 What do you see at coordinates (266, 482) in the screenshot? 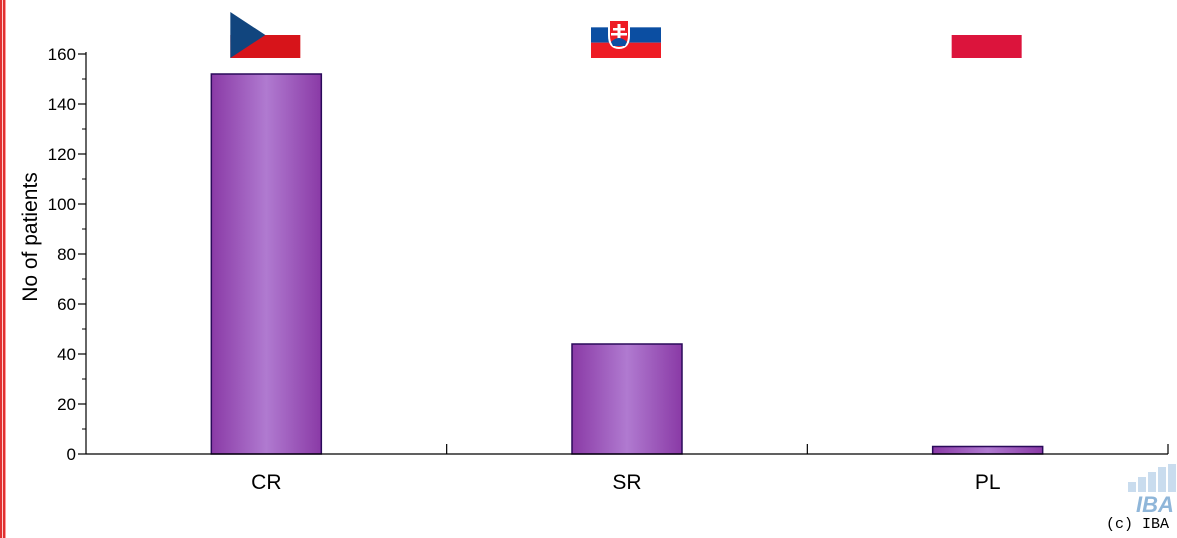
I see `x-tick-label-cr: CR` at bounding box center [266, 482].